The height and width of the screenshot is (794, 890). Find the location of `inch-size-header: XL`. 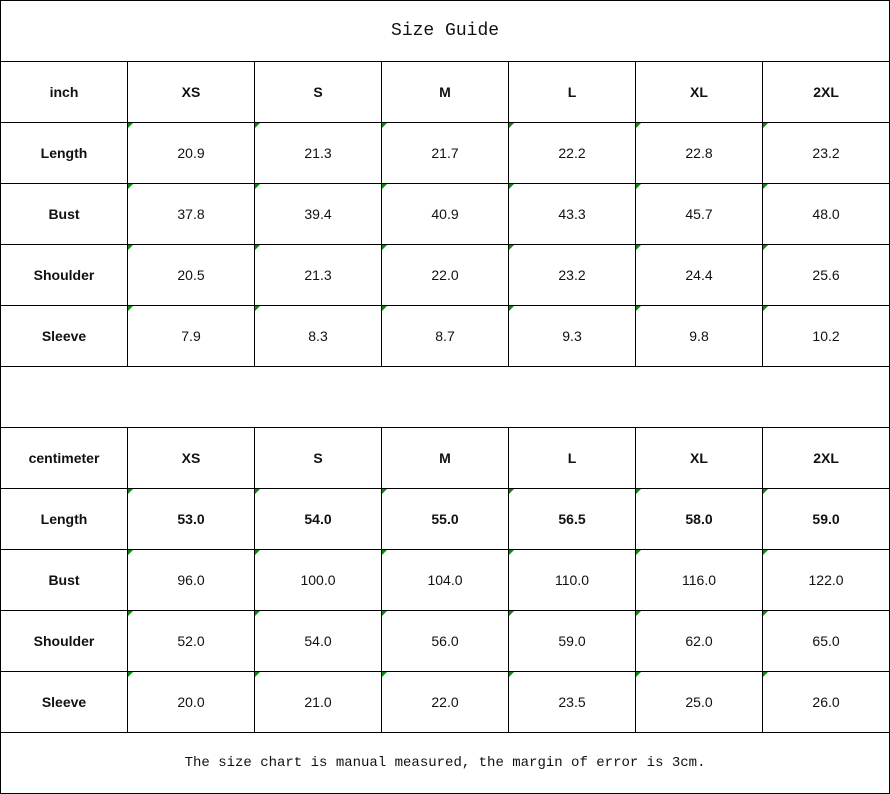

inch-size-header: XL is located at coordinates (699, 92).